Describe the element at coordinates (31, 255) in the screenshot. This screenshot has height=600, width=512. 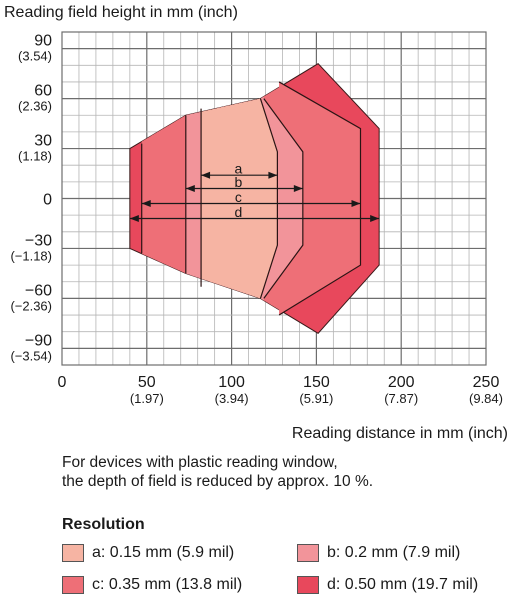
I see `y-tick-sublabel: (−1.18)` at that location.